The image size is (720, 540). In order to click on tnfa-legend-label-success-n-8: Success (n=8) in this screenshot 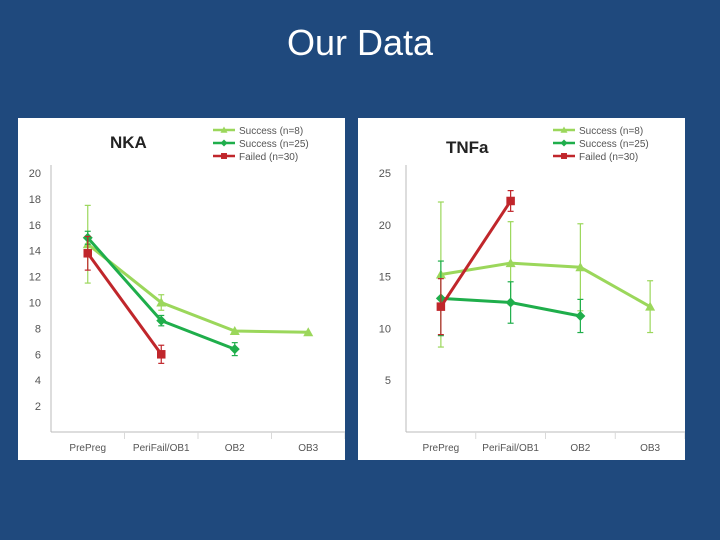, I will do `click(611, 131)`.